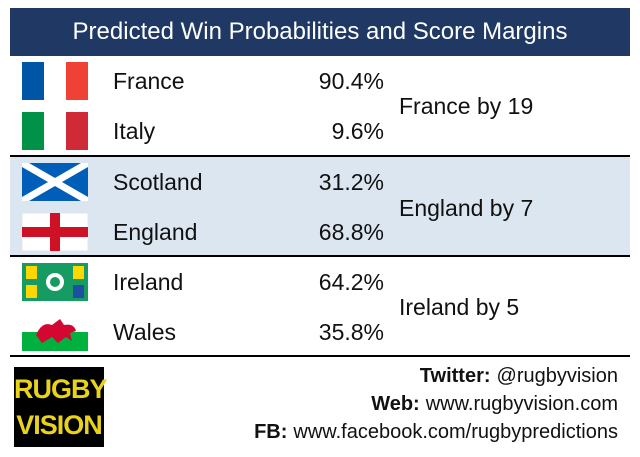  What do you see at coordinates (351, 232) in the screenshot?
I see `team-probability: 68.8%` at bounding box center [351, 232].